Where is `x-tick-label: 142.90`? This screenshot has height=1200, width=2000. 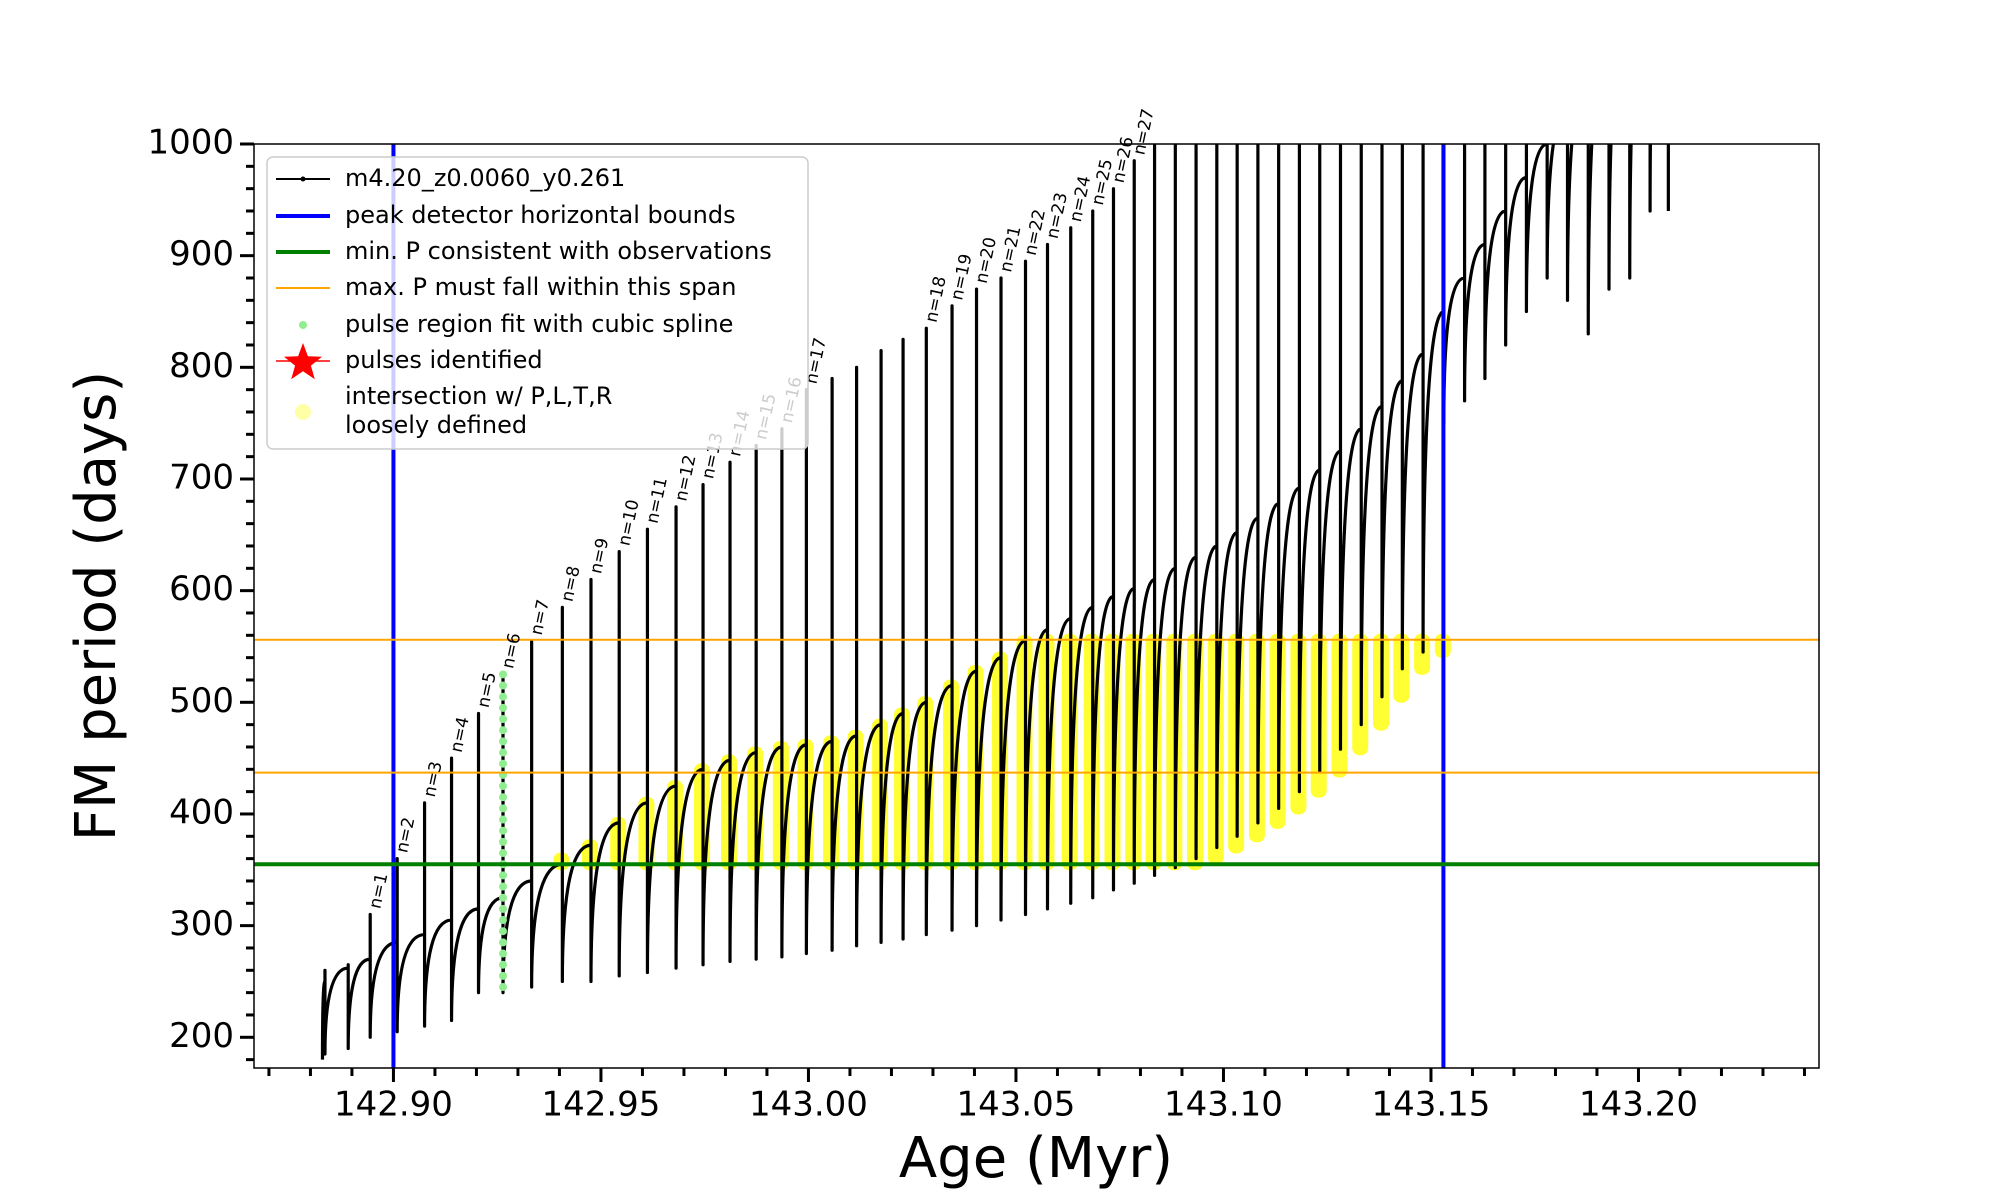 x-tick-label: 142.90 is located at coordinates (393, 1105).